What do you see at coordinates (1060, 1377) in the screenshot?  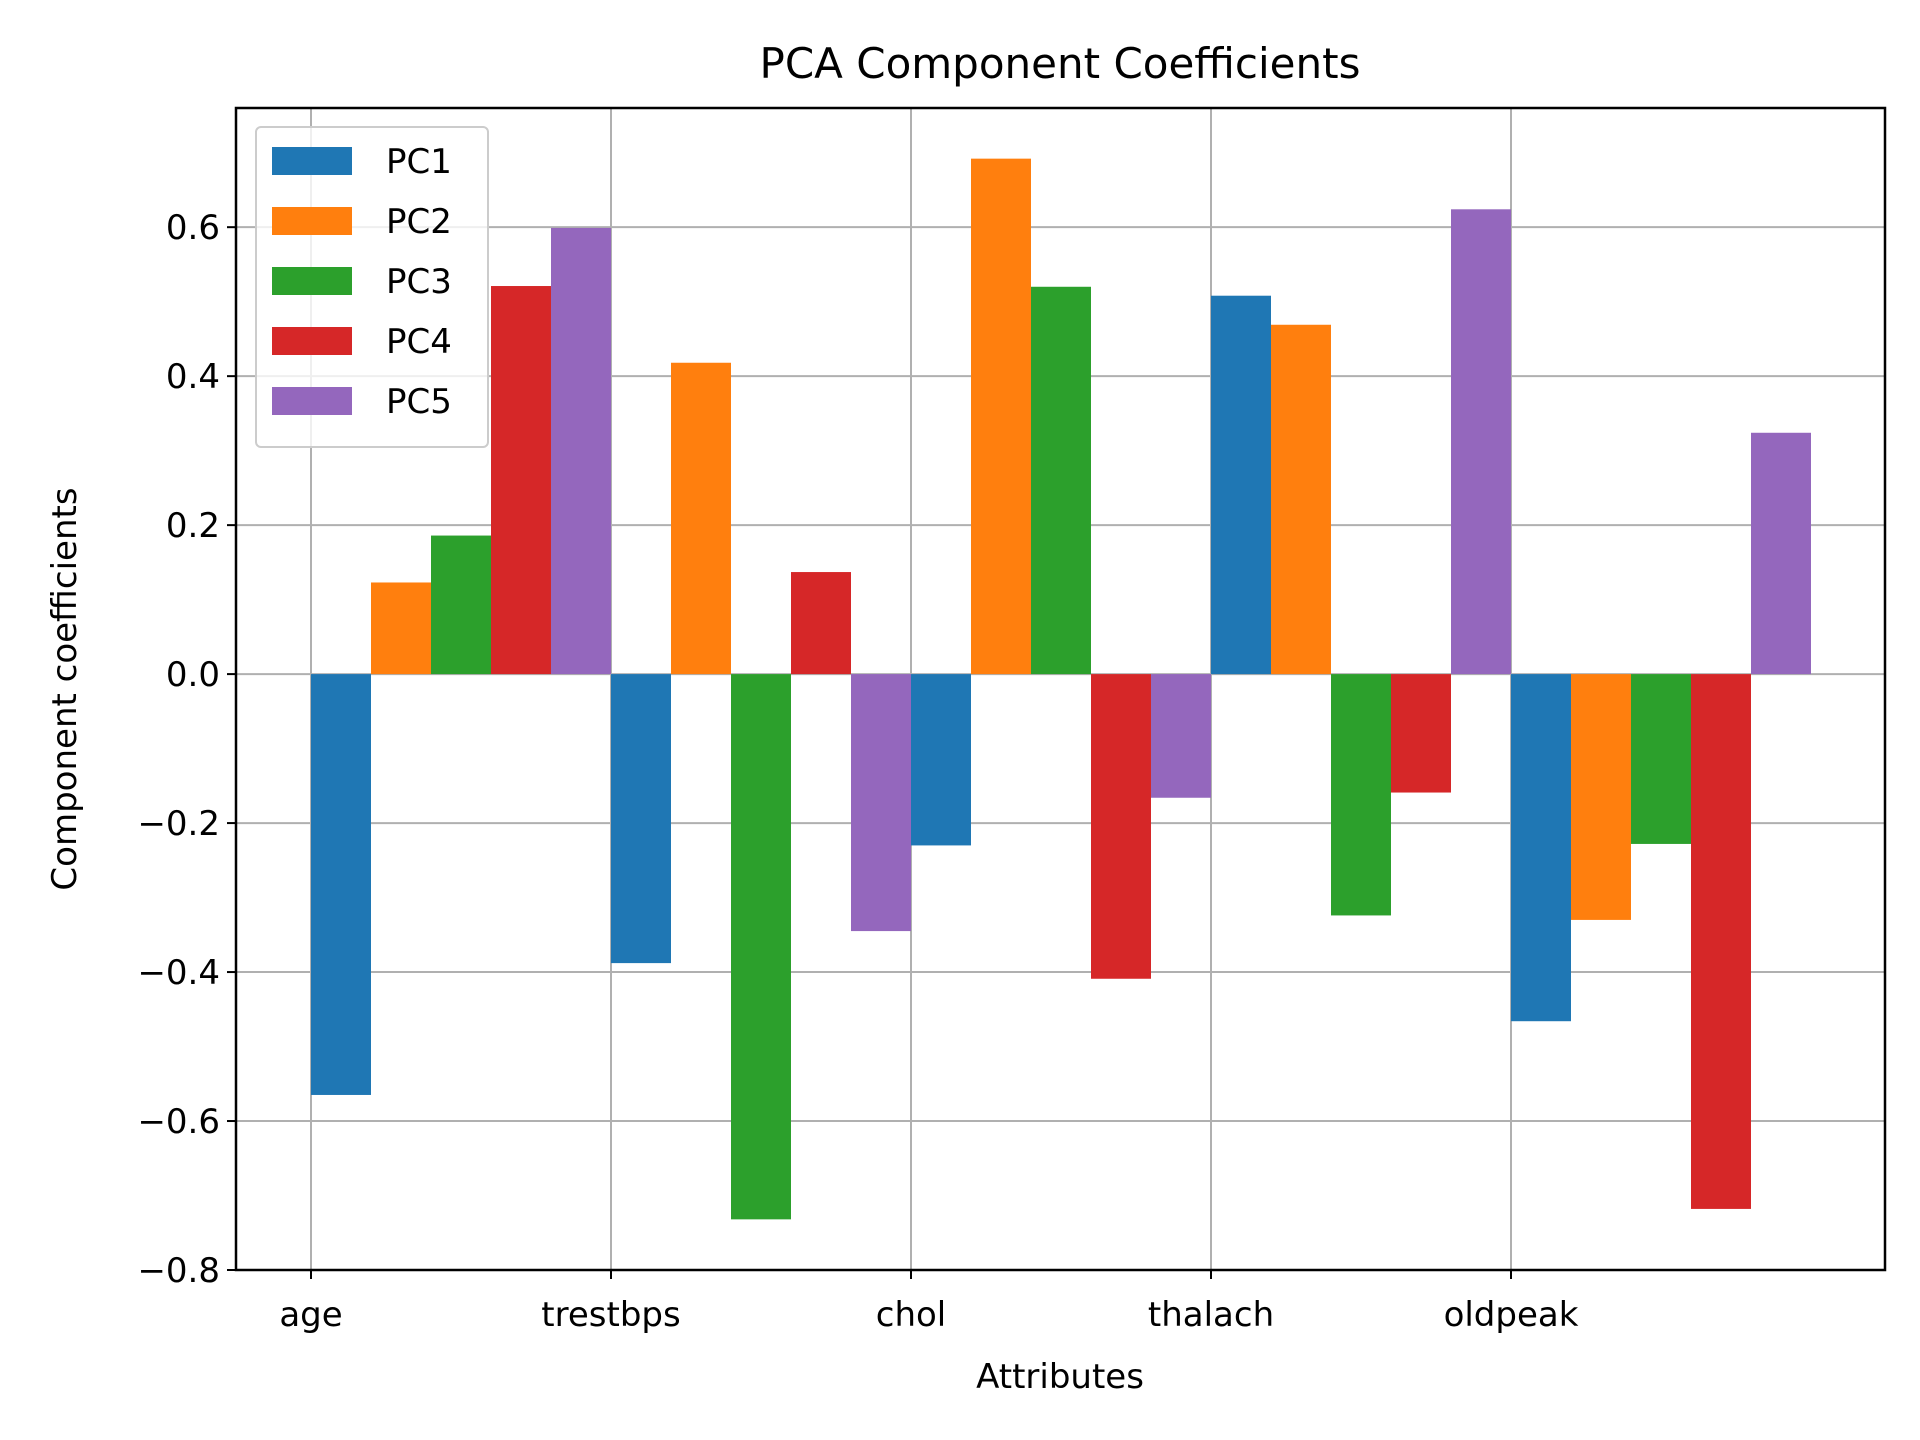 I see `x-axis-title: Attributes` at bounding box center [1060, 1377].